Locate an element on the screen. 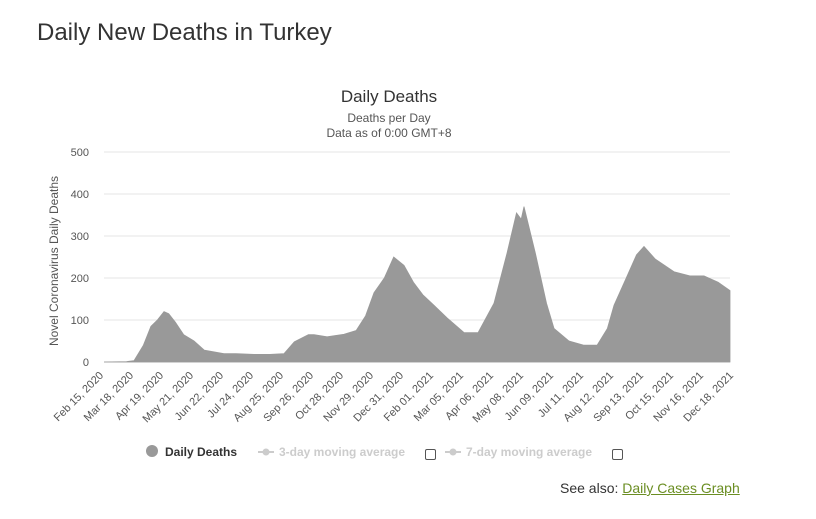 The height and width of the screenshot is (519, 816). legend-marker-daily-deaths is located at coordinates (152, 451).